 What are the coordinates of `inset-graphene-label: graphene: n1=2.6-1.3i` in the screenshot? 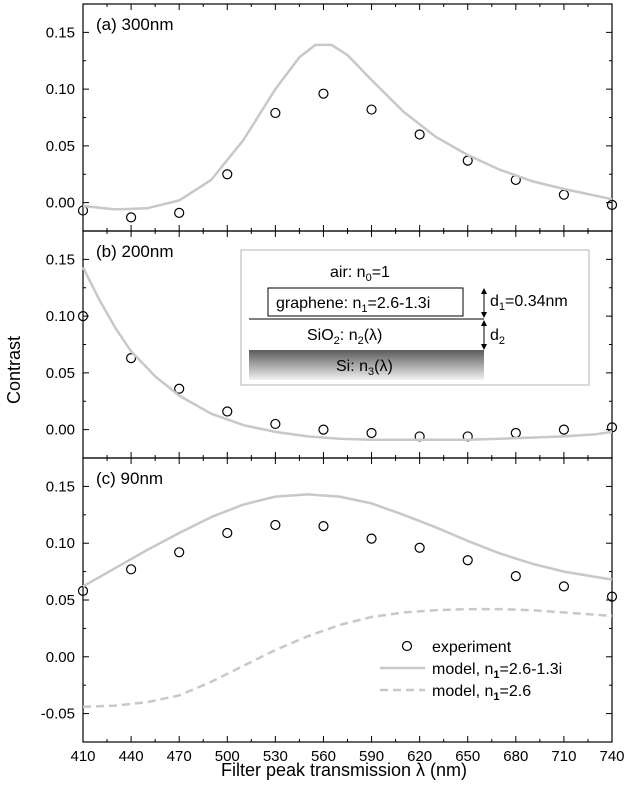 It's located at (353, 305).